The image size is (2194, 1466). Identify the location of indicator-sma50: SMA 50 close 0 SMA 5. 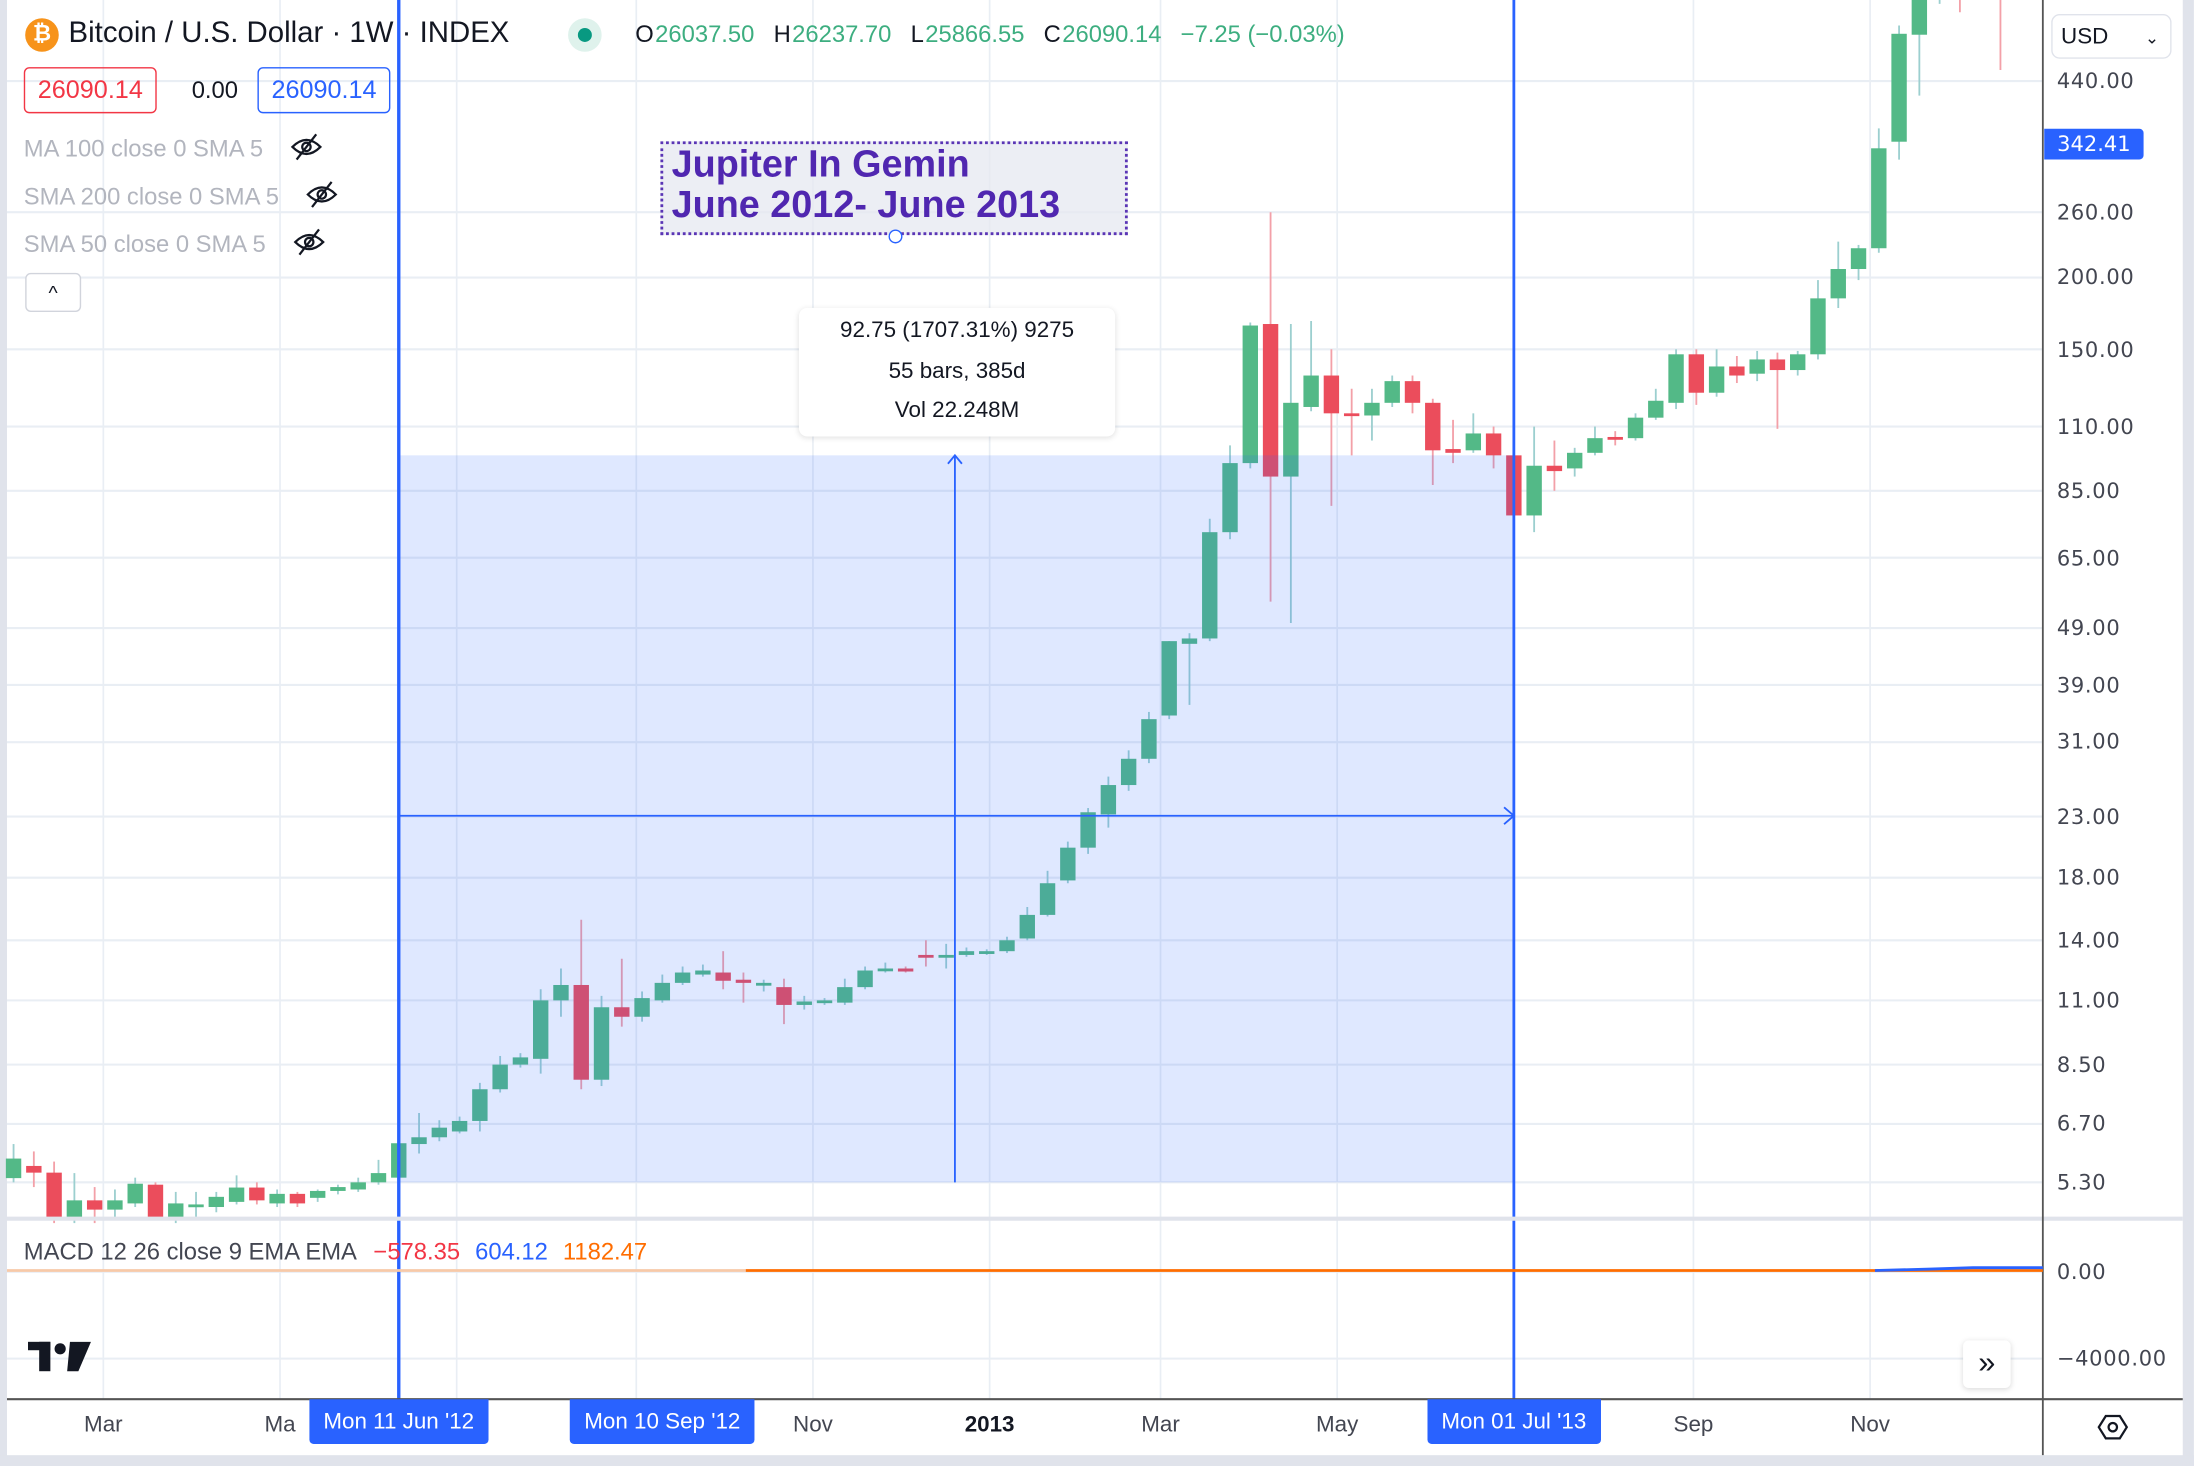
(175, 245).